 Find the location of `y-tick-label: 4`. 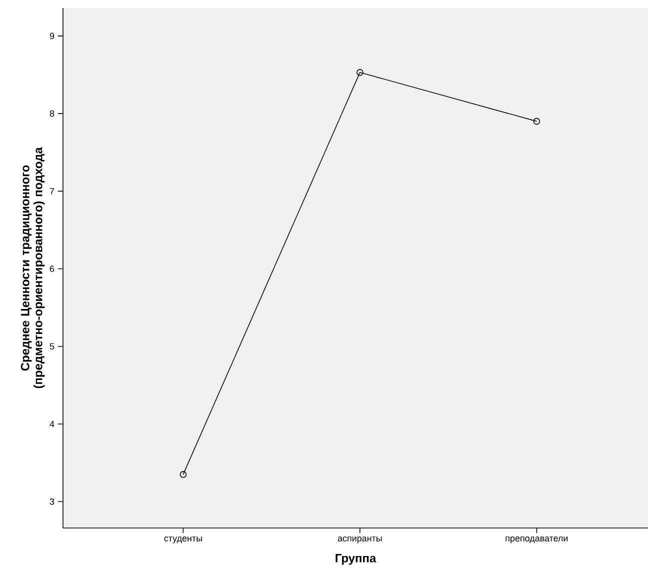

y-tick-label: 4 is located at coordinates (52, 424).